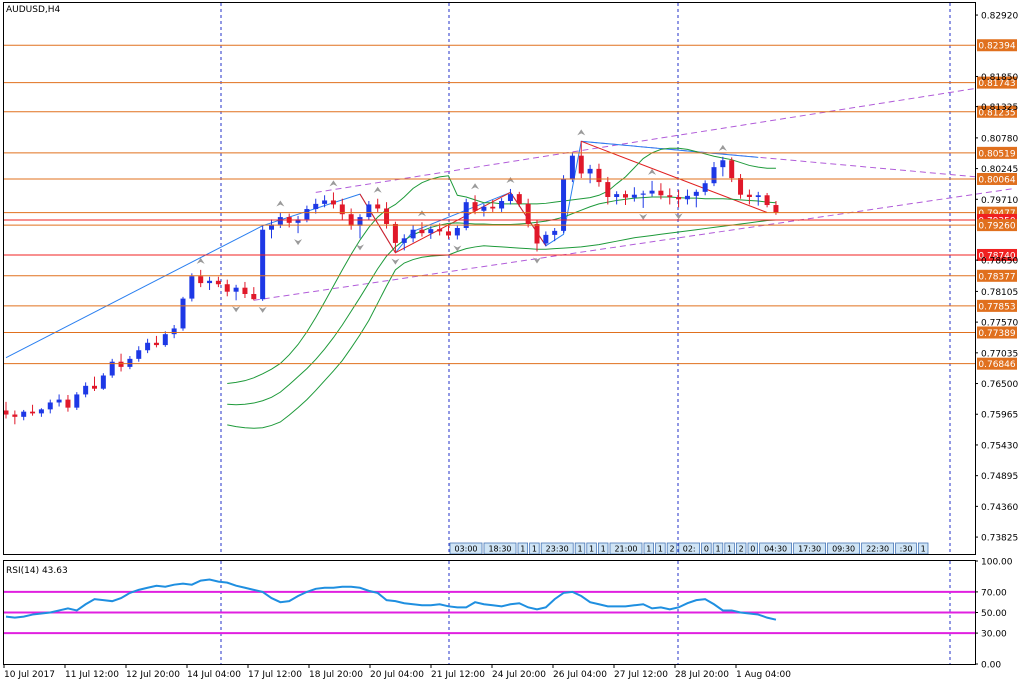 Image resolution: width=1024 pixels, height=687 pixels. What do you see at coordinates (634, 244) in the screenshot?
I see `channel-lower-line` at bounding box center [634, 244].